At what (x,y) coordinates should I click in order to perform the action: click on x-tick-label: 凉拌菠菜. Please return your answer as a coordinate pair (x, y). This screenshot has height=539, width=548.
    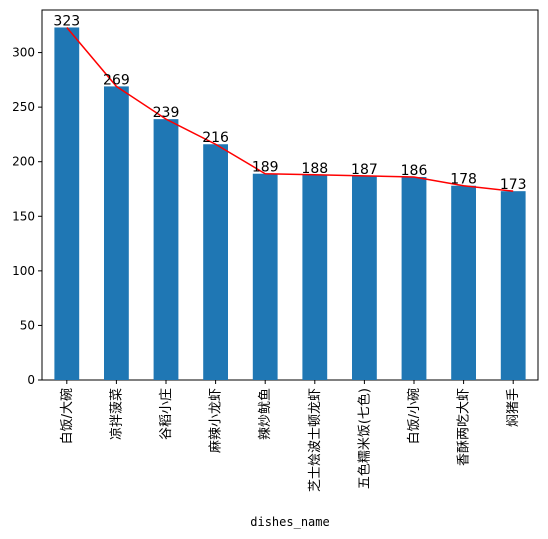
    Looking at the image, I should click on (116, 414).